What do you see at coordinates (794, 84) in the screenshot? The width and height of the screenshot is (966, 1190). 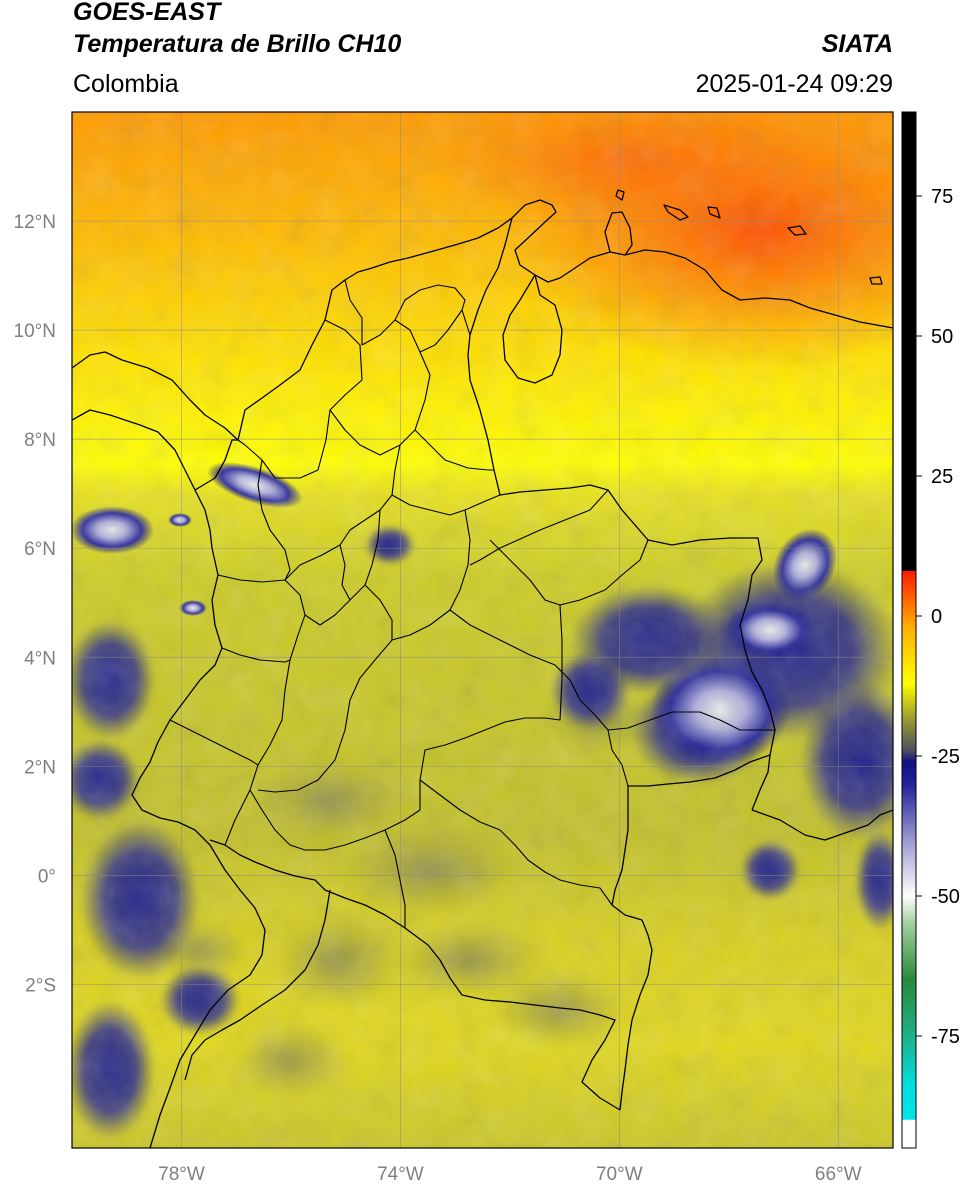 I see `datetime-label: 2025-01-24 09:29` at bounding box center [794, 84].